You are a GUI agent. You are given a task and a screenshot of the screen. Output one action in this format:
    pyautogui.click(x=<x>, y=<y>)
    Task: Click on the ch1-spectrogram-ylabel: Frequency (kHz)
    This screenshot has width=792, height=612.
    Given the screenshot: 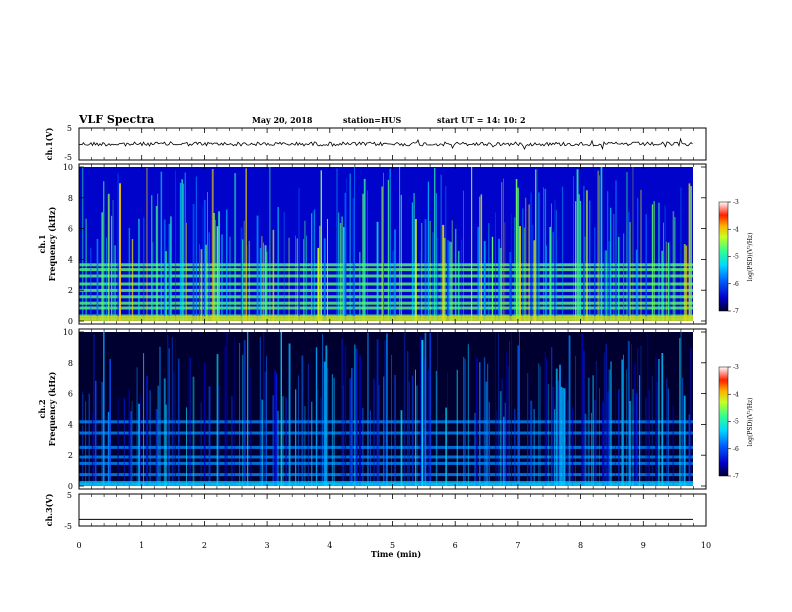 What is the action you would take?
    pyautogui.click(x=52, y=243)
    